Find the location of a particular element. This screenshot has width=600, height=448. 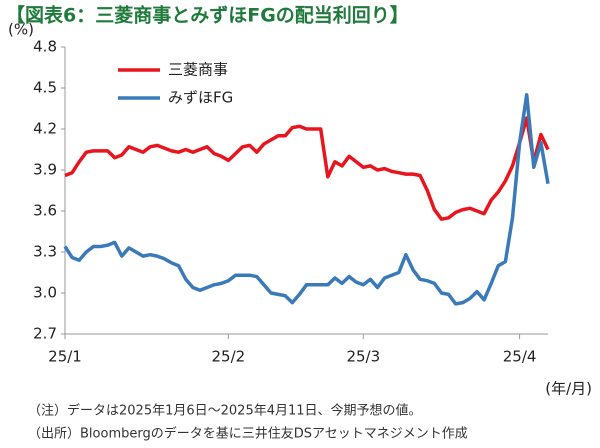

y-tick-label: 3.0 is located at coordinates (45, 293).